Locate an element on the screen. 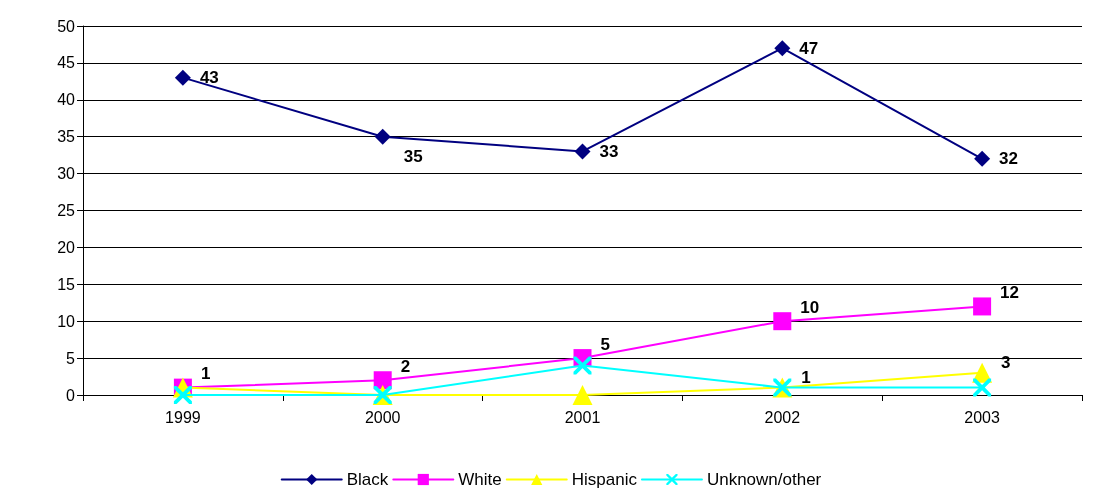 This screenshot has width=1102, height=503. y-tick-label: 40 is located at coordinates (66, 100).